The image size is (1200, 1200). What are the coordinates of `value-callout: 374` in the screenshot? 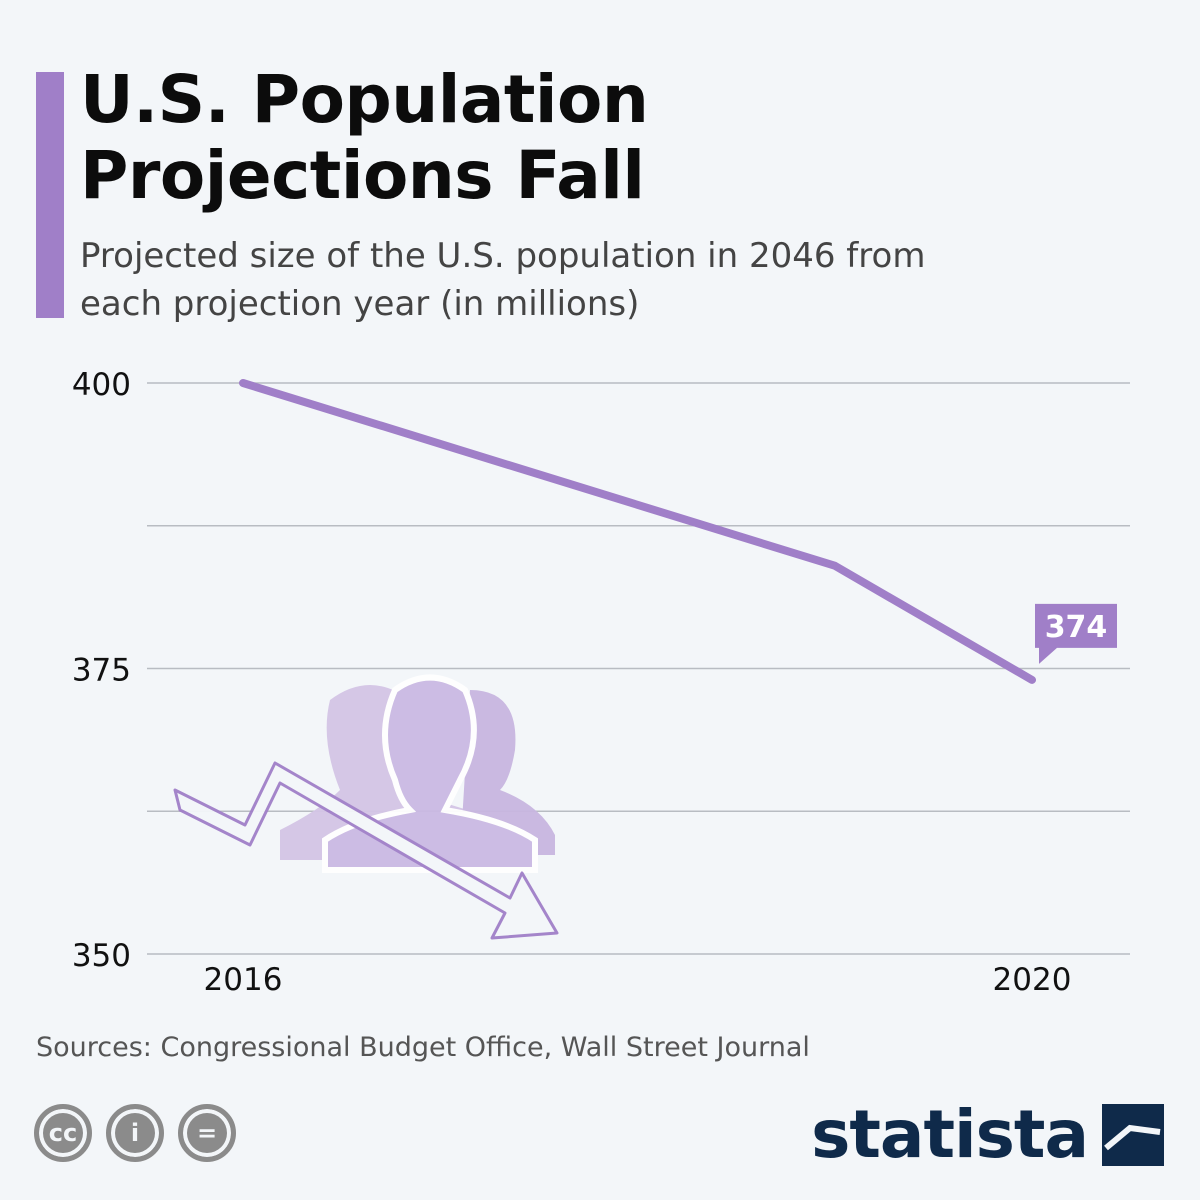 It's located at (1076, 633).